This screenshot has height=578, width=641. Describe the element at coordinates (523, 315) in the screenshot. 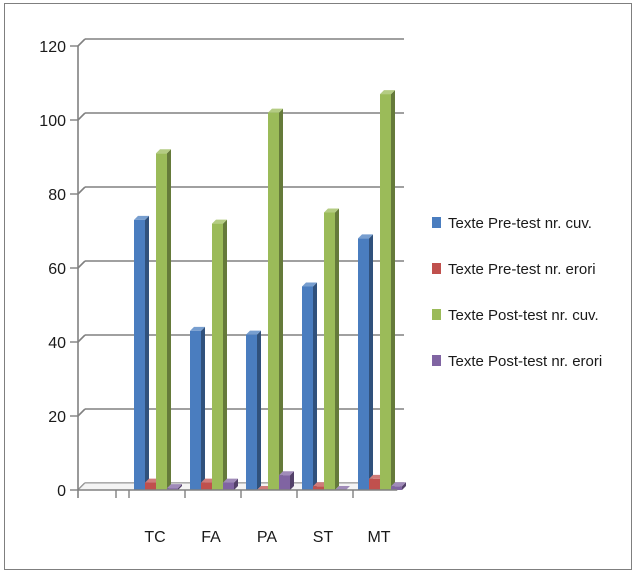

I see `legend-label: Texte Post-test nr. cuv.` at that location.